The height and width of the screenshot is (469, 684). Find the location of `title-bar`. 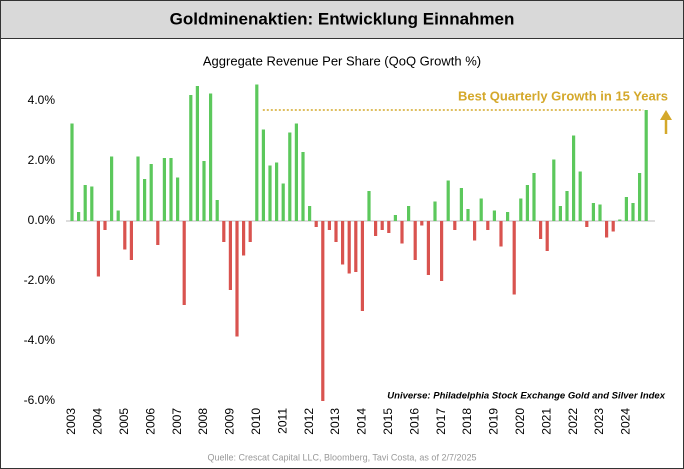

title-bar is located at coordinates (342, 19).